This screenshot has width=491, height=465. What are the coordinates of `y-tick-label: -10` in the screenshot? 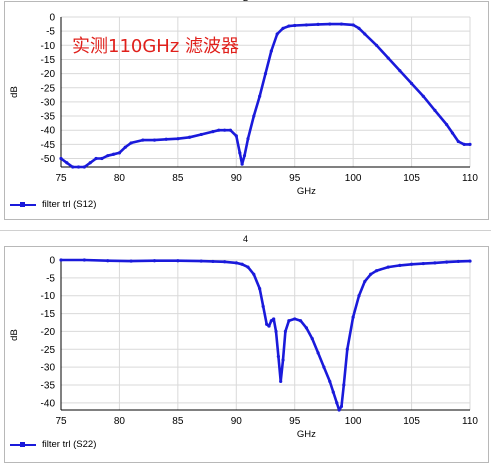 It's located at (48, 46).